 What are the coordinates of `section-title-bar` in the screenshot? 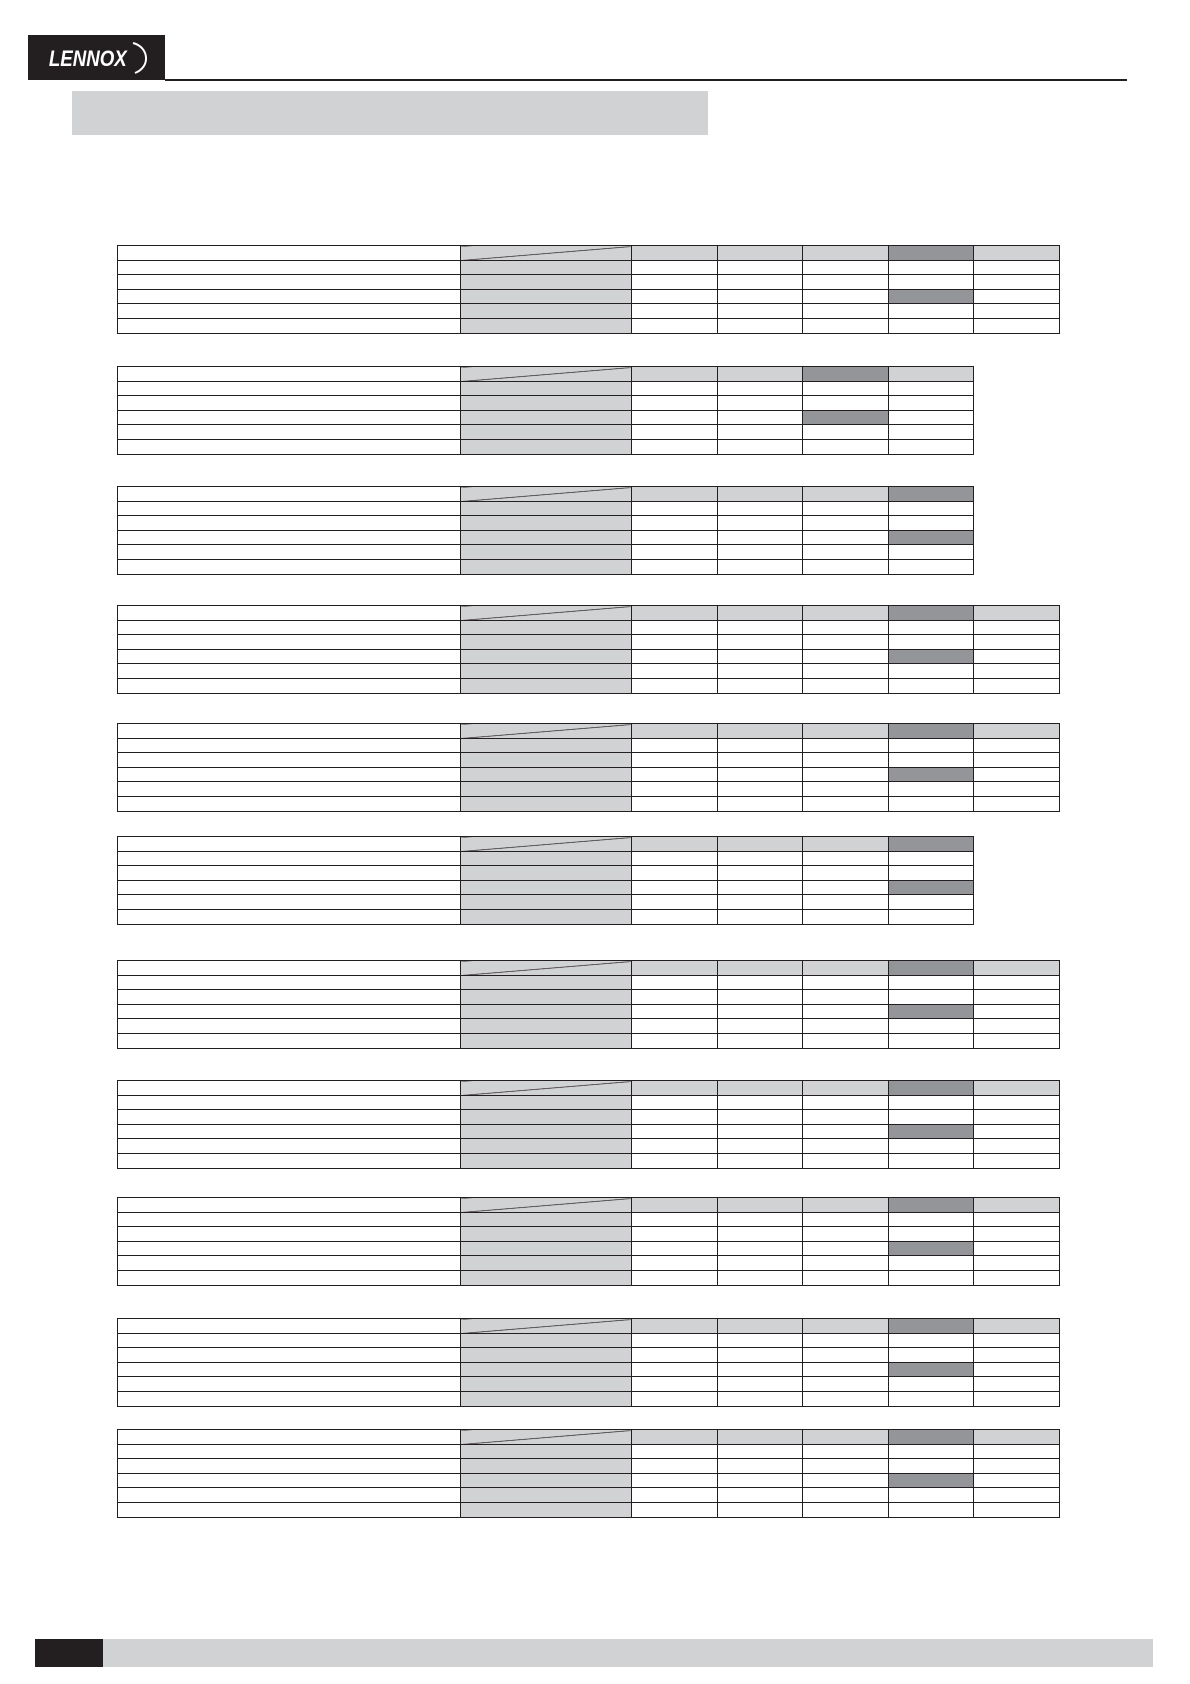 It's located at (390, 113).